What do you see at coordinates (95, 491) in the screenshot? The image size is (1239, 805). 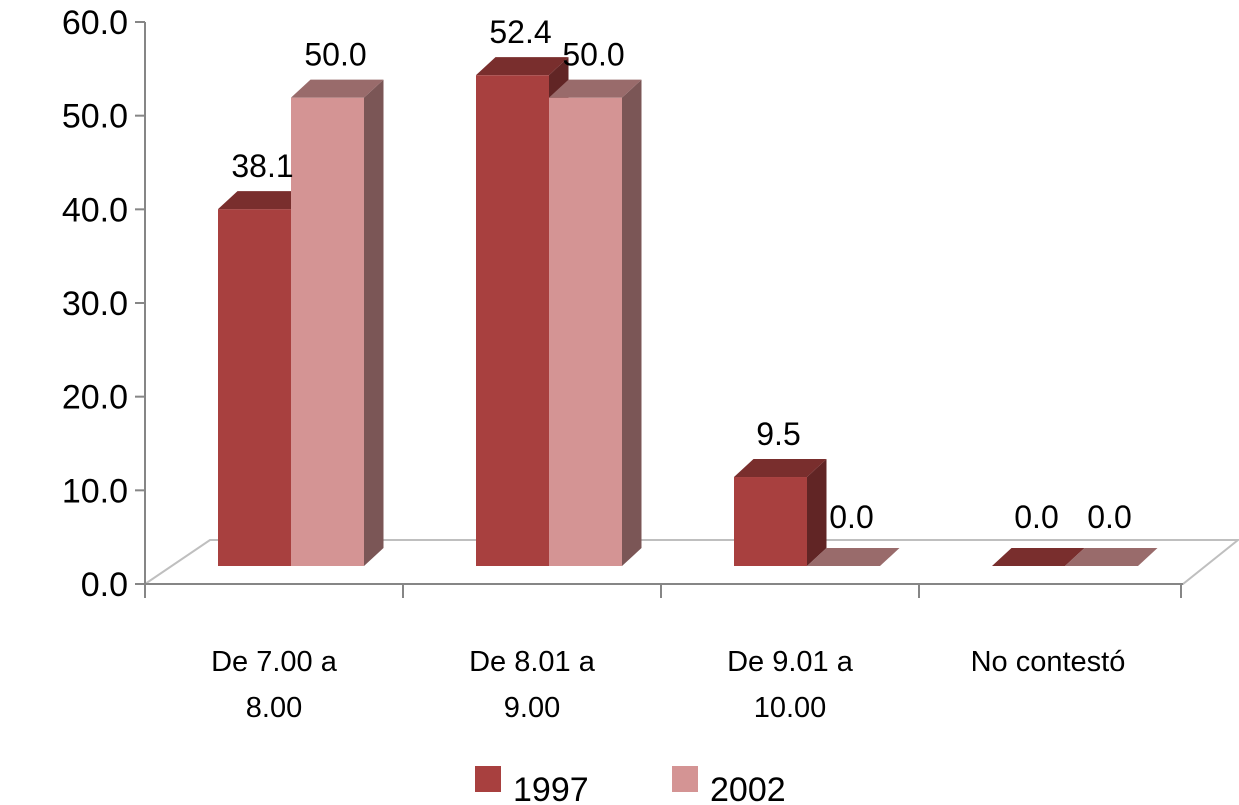 I see `y-tick-label: 10.0` at bounding box center [95, 491].